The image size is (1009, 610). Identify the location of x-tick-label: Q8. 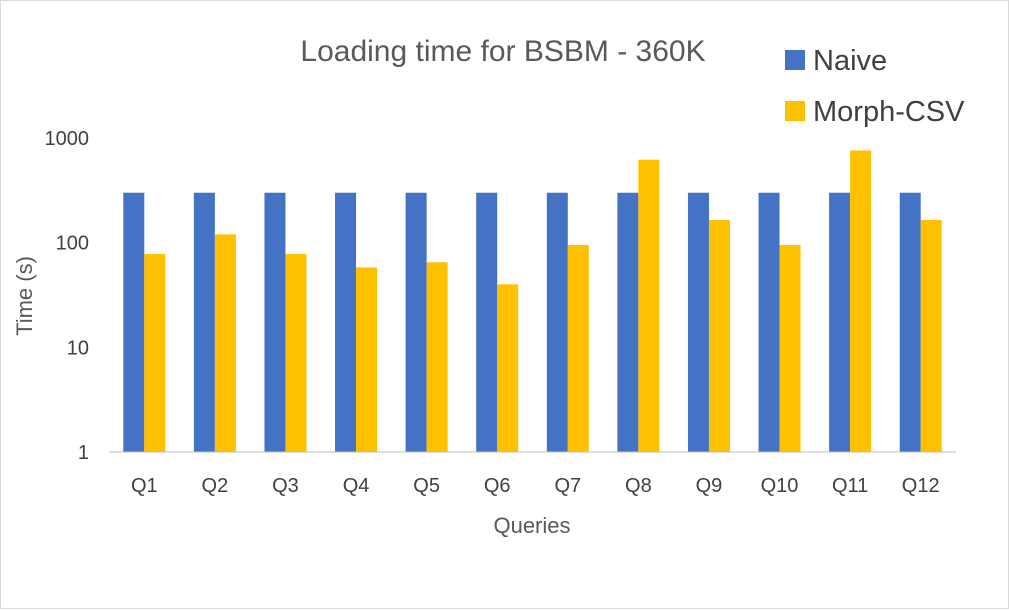
(638, 486).